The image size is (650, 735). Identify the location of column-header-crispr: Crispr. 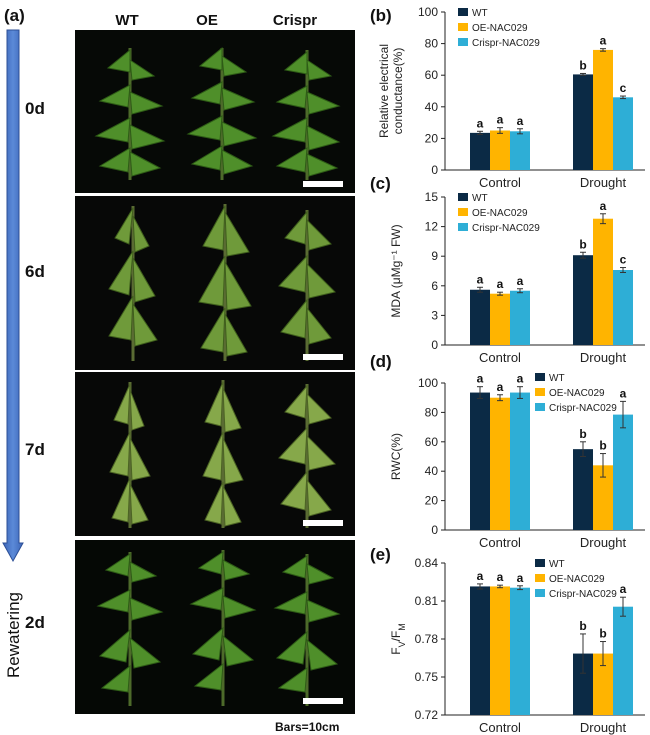
(295, 20).